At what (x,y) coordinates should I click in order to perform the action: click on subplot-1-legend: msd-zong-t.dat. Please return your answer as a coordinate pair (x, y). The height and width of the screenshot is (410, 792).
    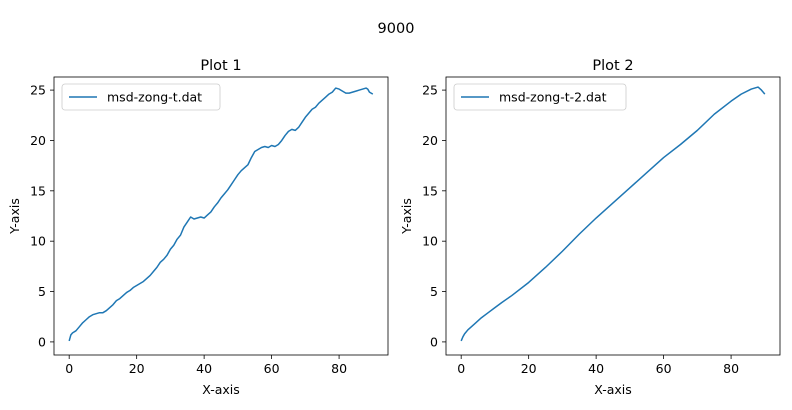
    Looking at the image, I should click on (141, 97).